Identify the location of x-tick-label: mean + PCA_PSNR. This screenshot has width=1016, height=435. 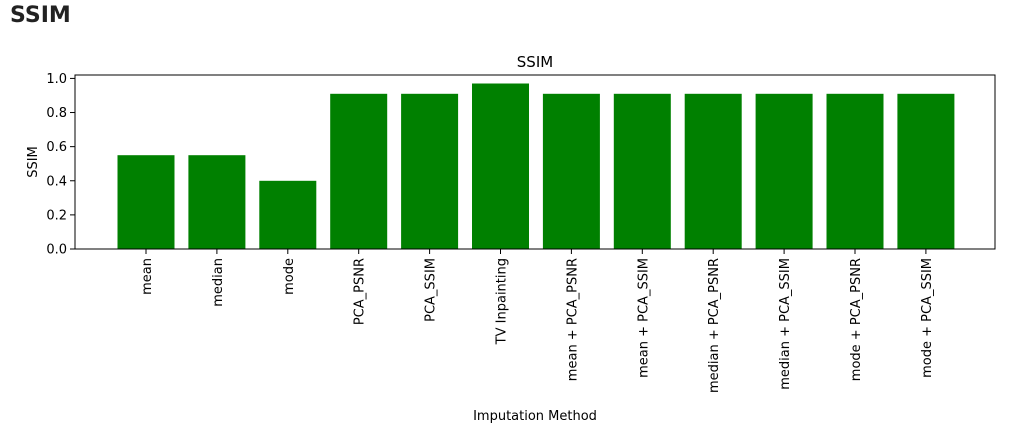
(572, 319).